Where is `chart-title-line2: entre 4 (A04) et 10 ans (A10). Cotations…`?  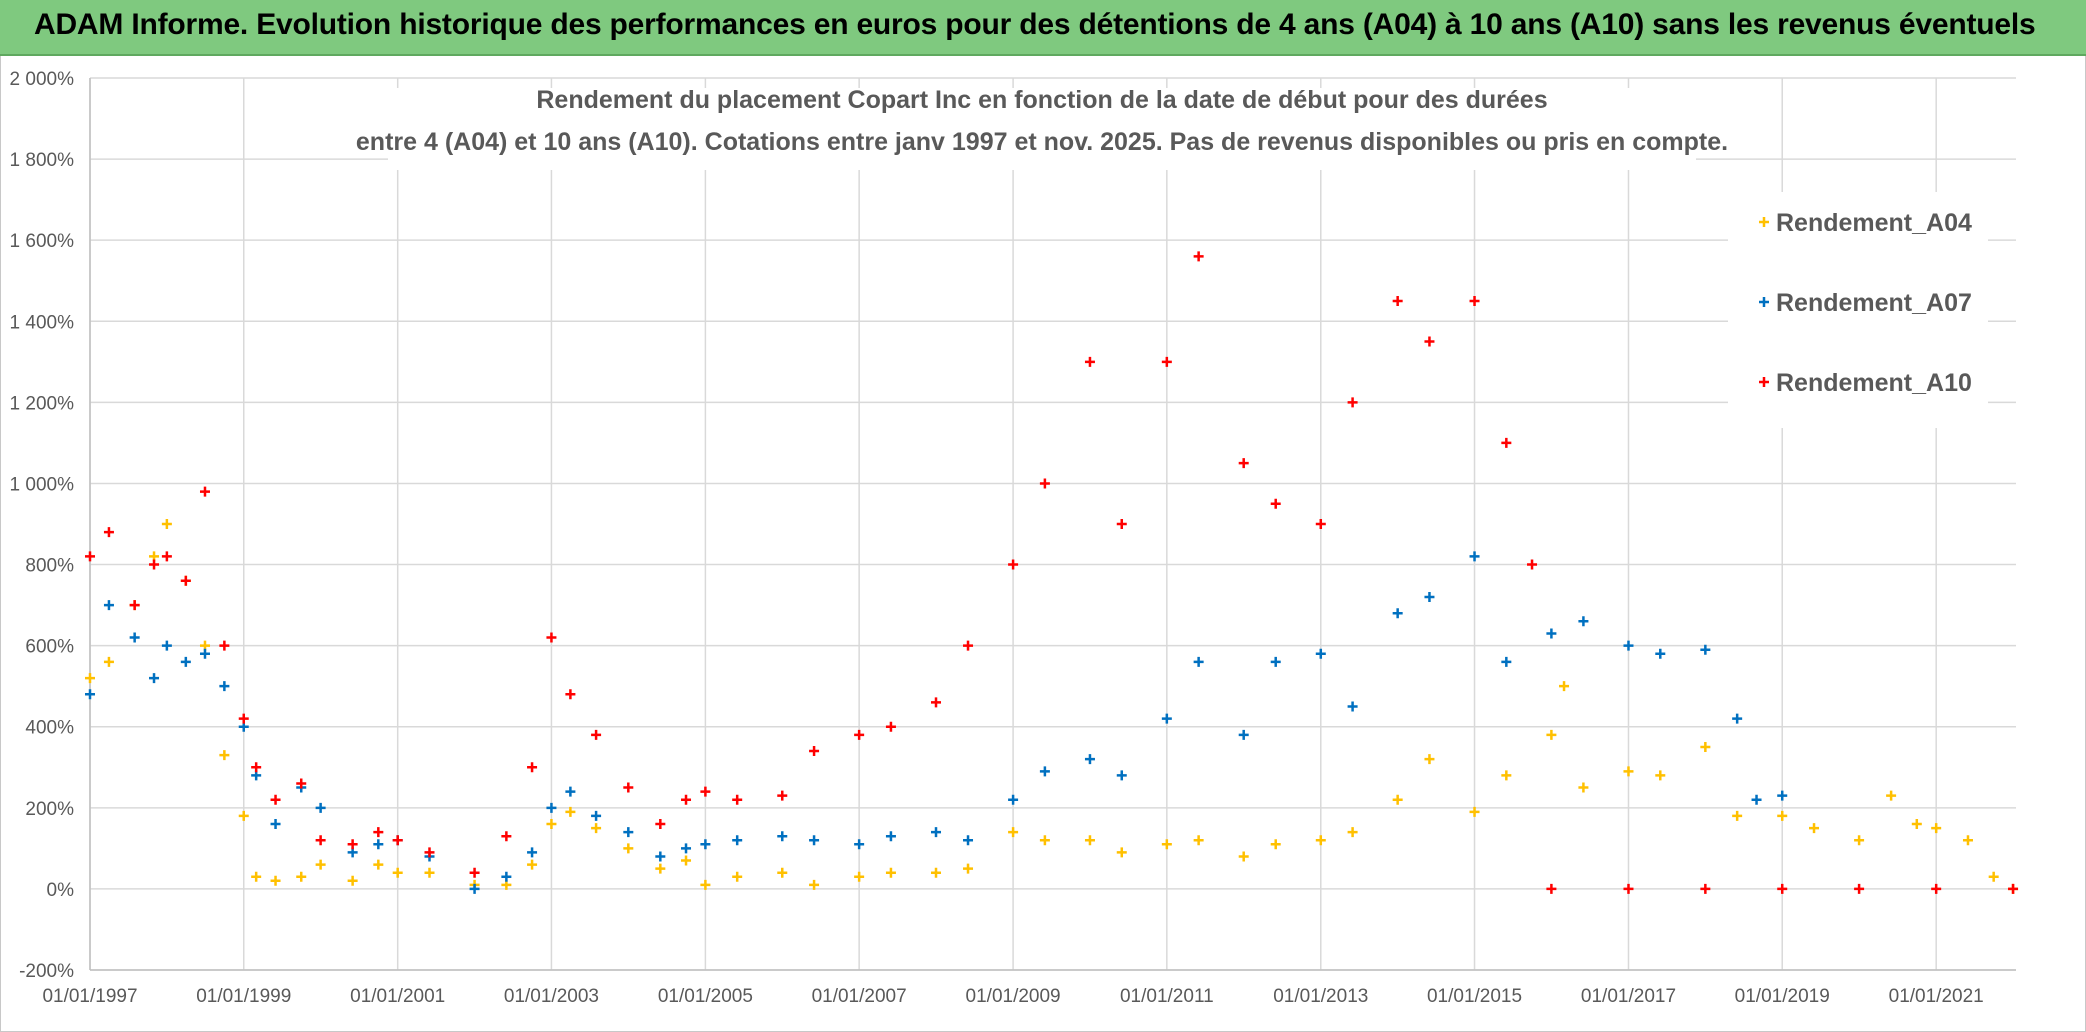 chart-title-line2: entre 4 (A04) et 10 ans (A10). Cotations… is located at coordinates (1042, 142).